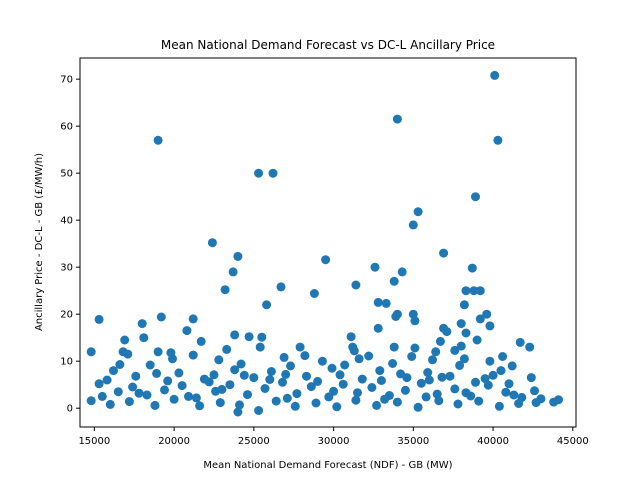  Describe the element at coordinates (573, 441) in the screenshot. I see `x-tick-label-6: 45000` at that location.